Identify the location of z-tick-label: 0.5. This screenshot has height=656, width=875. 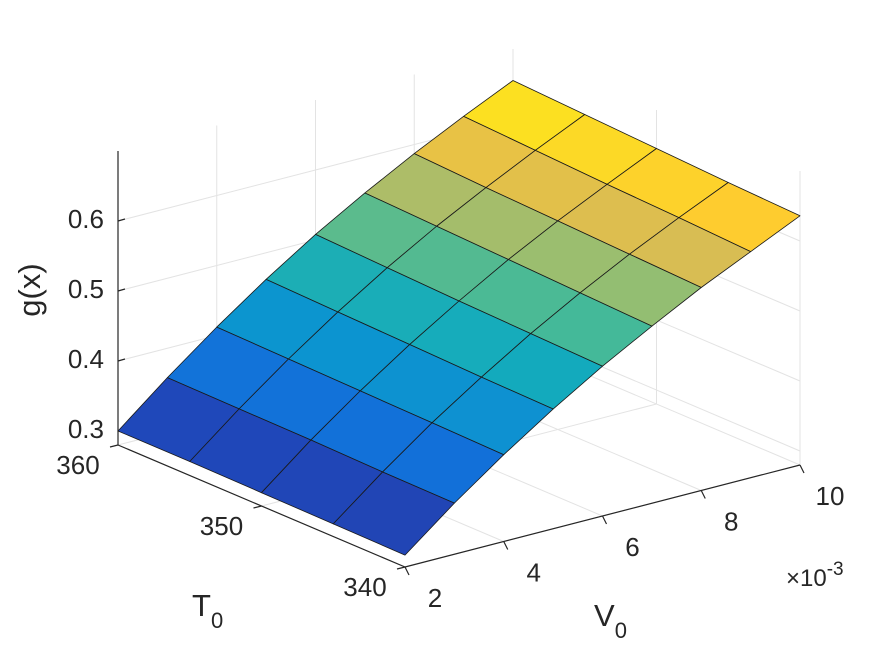
(86, 289).